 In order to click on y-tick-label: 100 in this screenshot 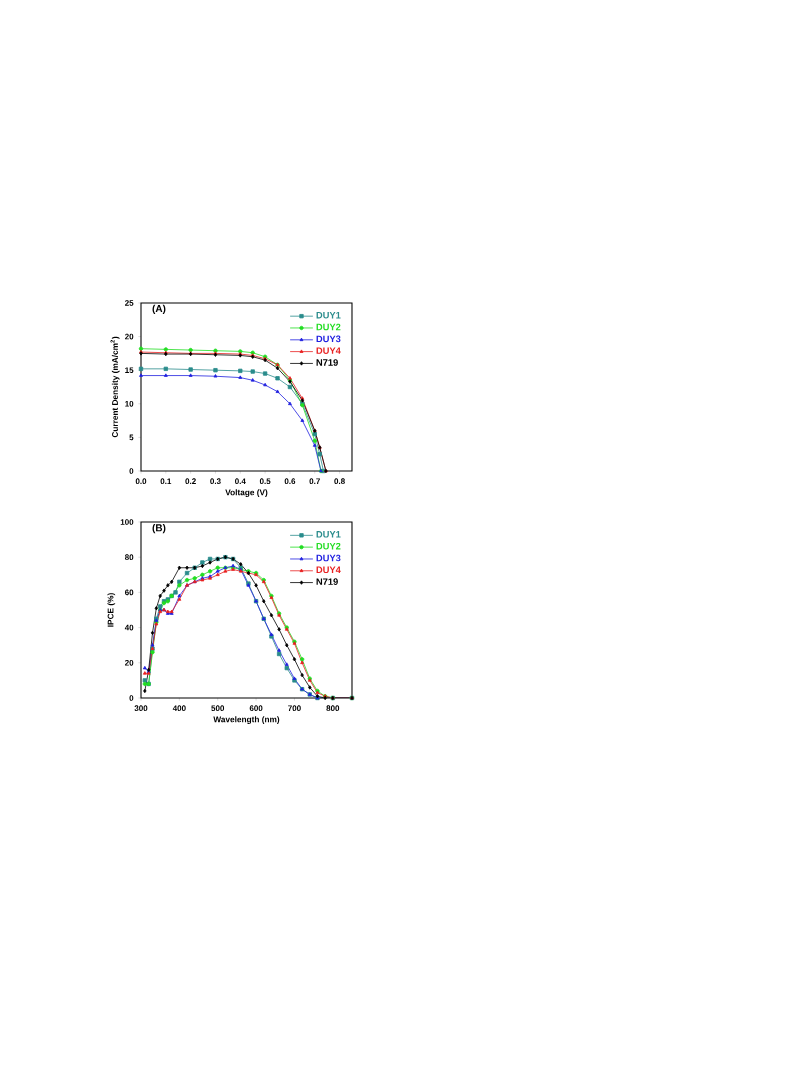, I will do `click(127, 522)`.